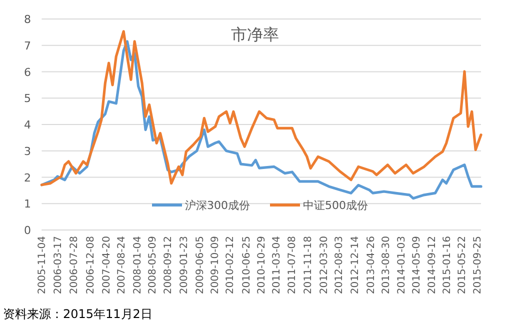 The height and width of the screenshot is (329, 511). I want to click on x-tick-label: 2015-09-25, so click(478, 265).